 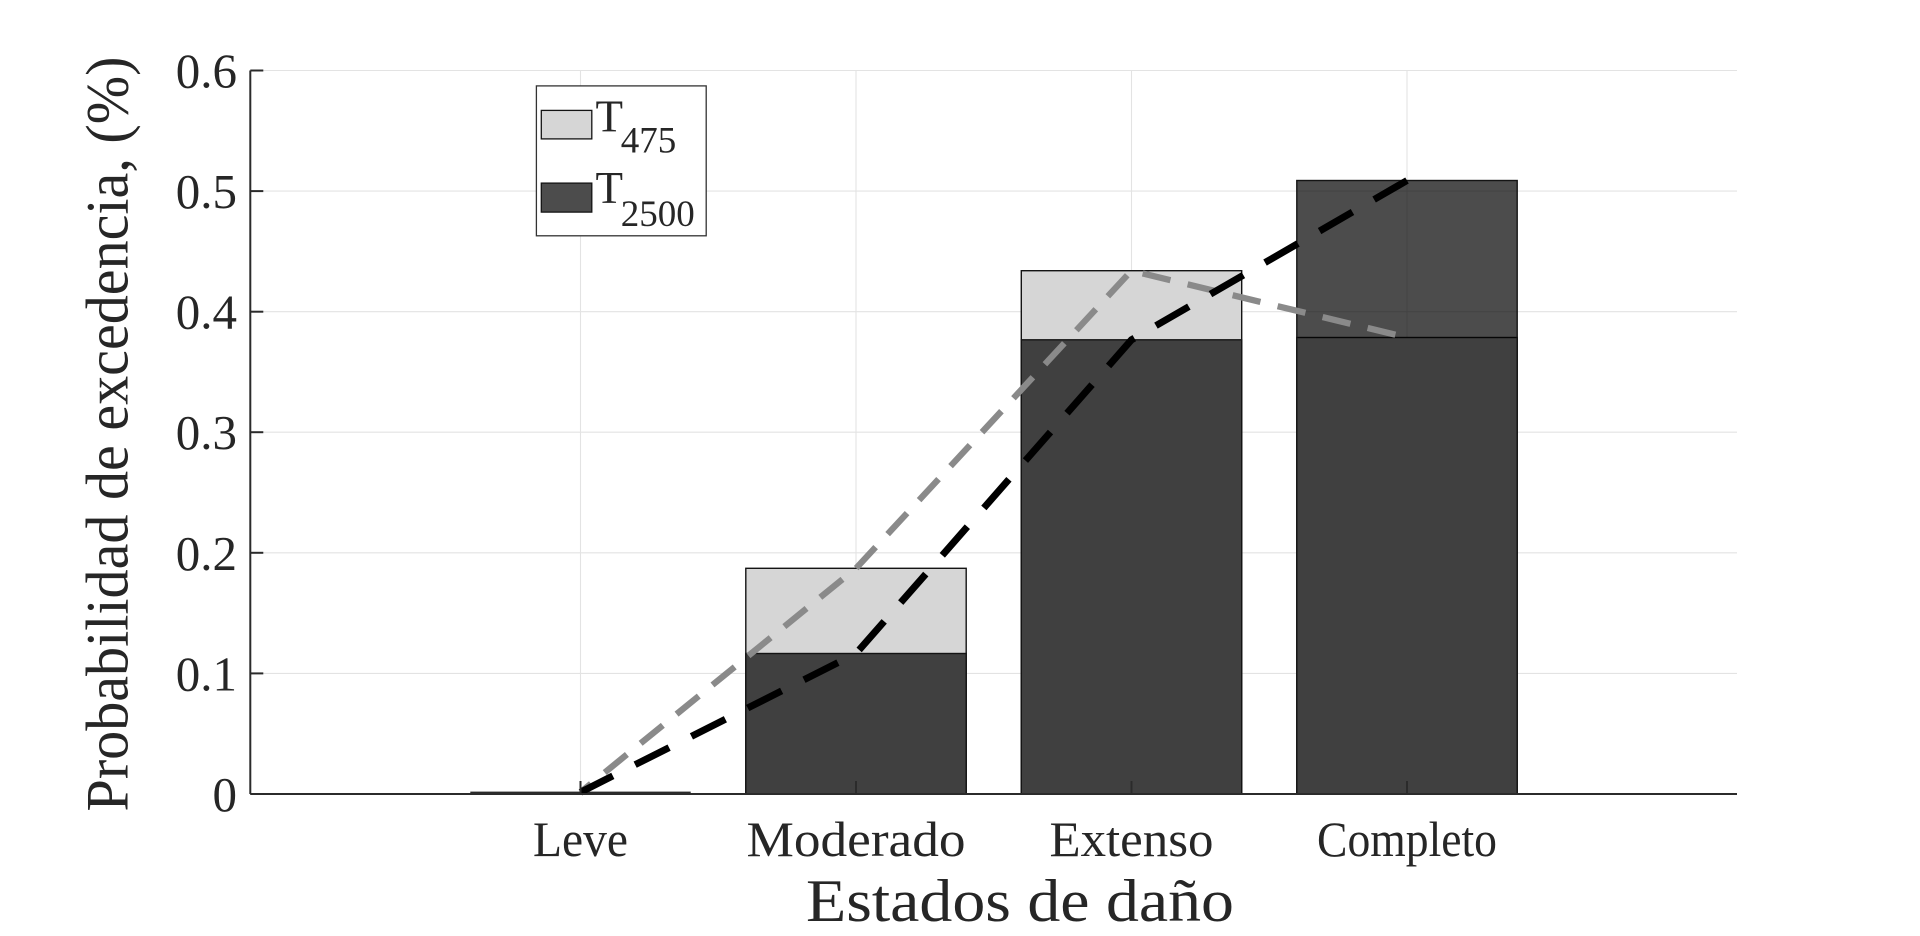 What do you see at coordinates (206, 312) in the screenshot?
I see `svg-text: 0.4` at bounding box center [206, 312].